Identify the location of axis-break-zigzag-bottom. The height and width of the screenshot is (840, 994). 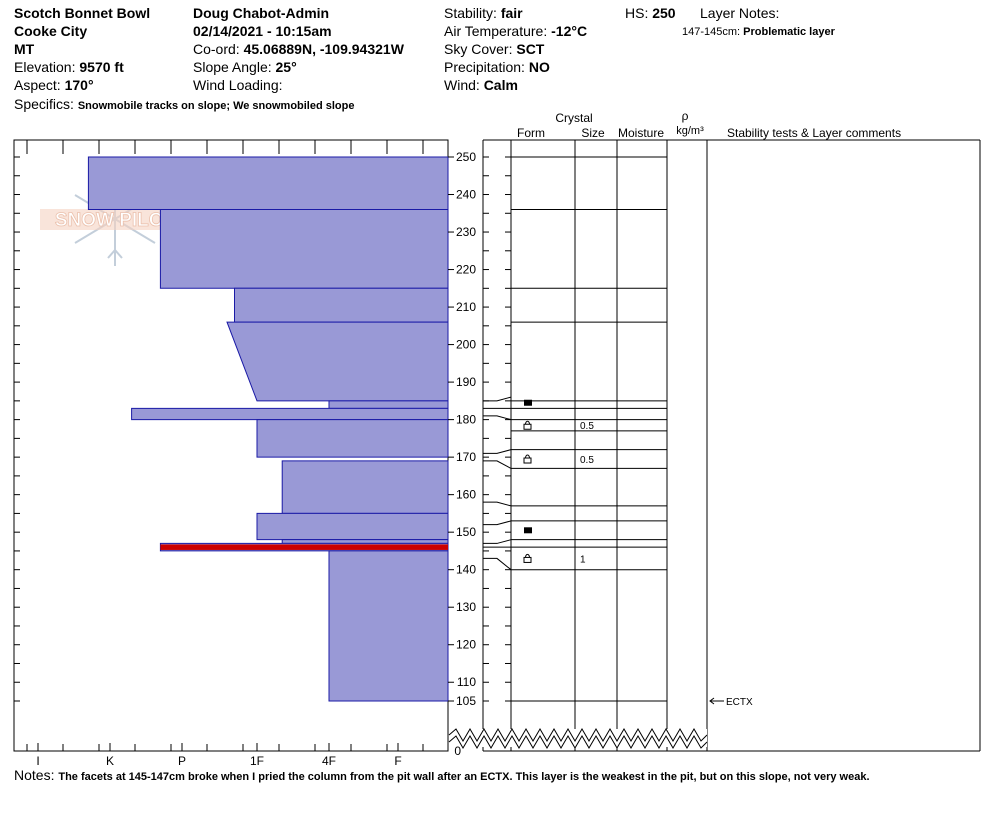
(578, 742).